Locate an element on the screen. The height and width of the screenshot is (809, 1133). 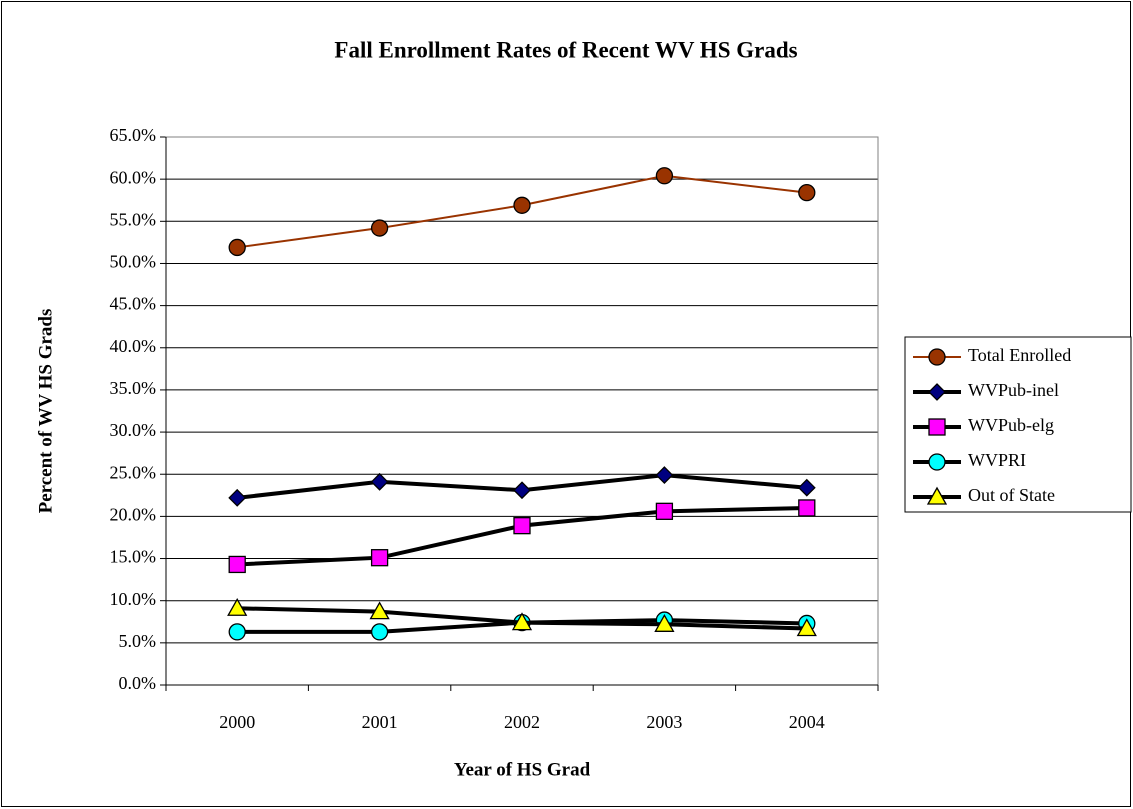
x-tick-label: 2002 is located at coordinates (522, 722).